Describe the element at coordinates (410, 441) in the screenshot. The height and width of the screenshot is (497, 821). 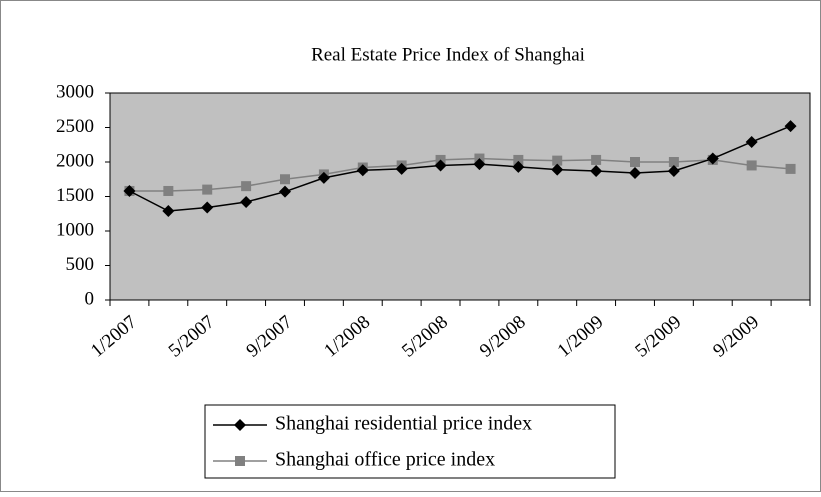
I see `legend-box` at that location.